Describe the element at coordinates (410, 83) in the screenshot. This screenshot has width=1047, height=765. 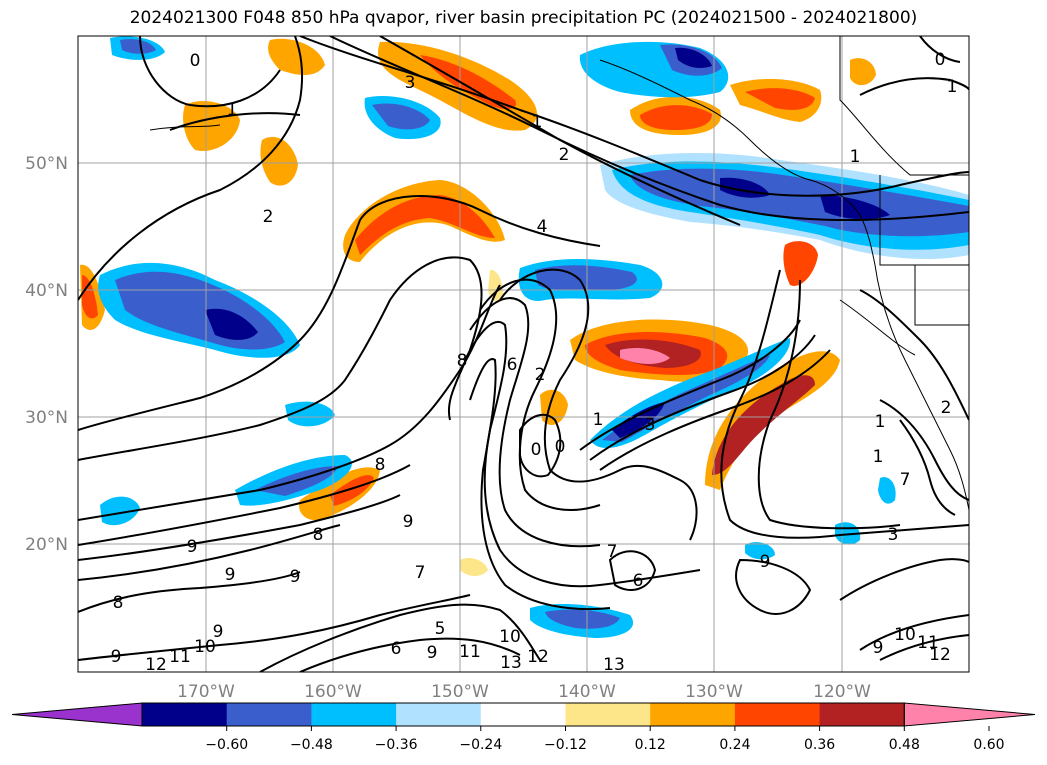
I see `contour-label: 3` at that location.